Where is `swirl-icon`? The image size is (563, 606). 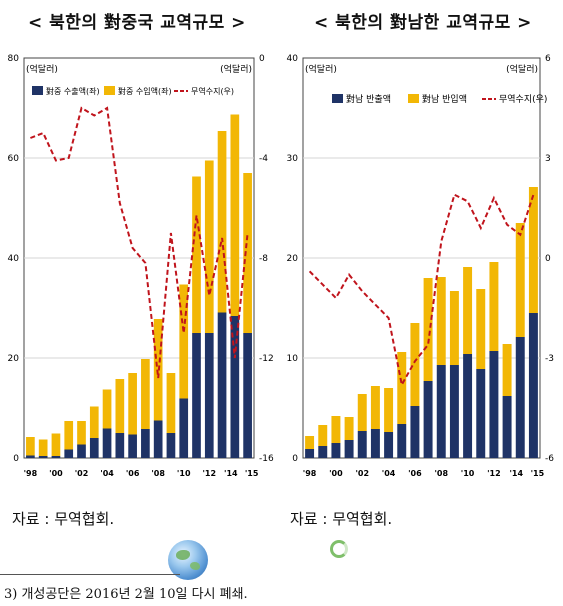
swirl-icon is located at coordinates (339, 549).